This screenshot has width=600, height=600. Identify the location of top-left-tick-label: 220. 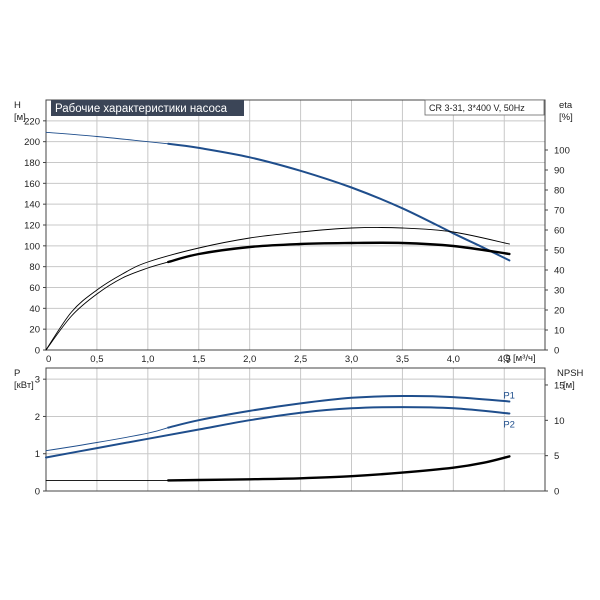
(32, 121).